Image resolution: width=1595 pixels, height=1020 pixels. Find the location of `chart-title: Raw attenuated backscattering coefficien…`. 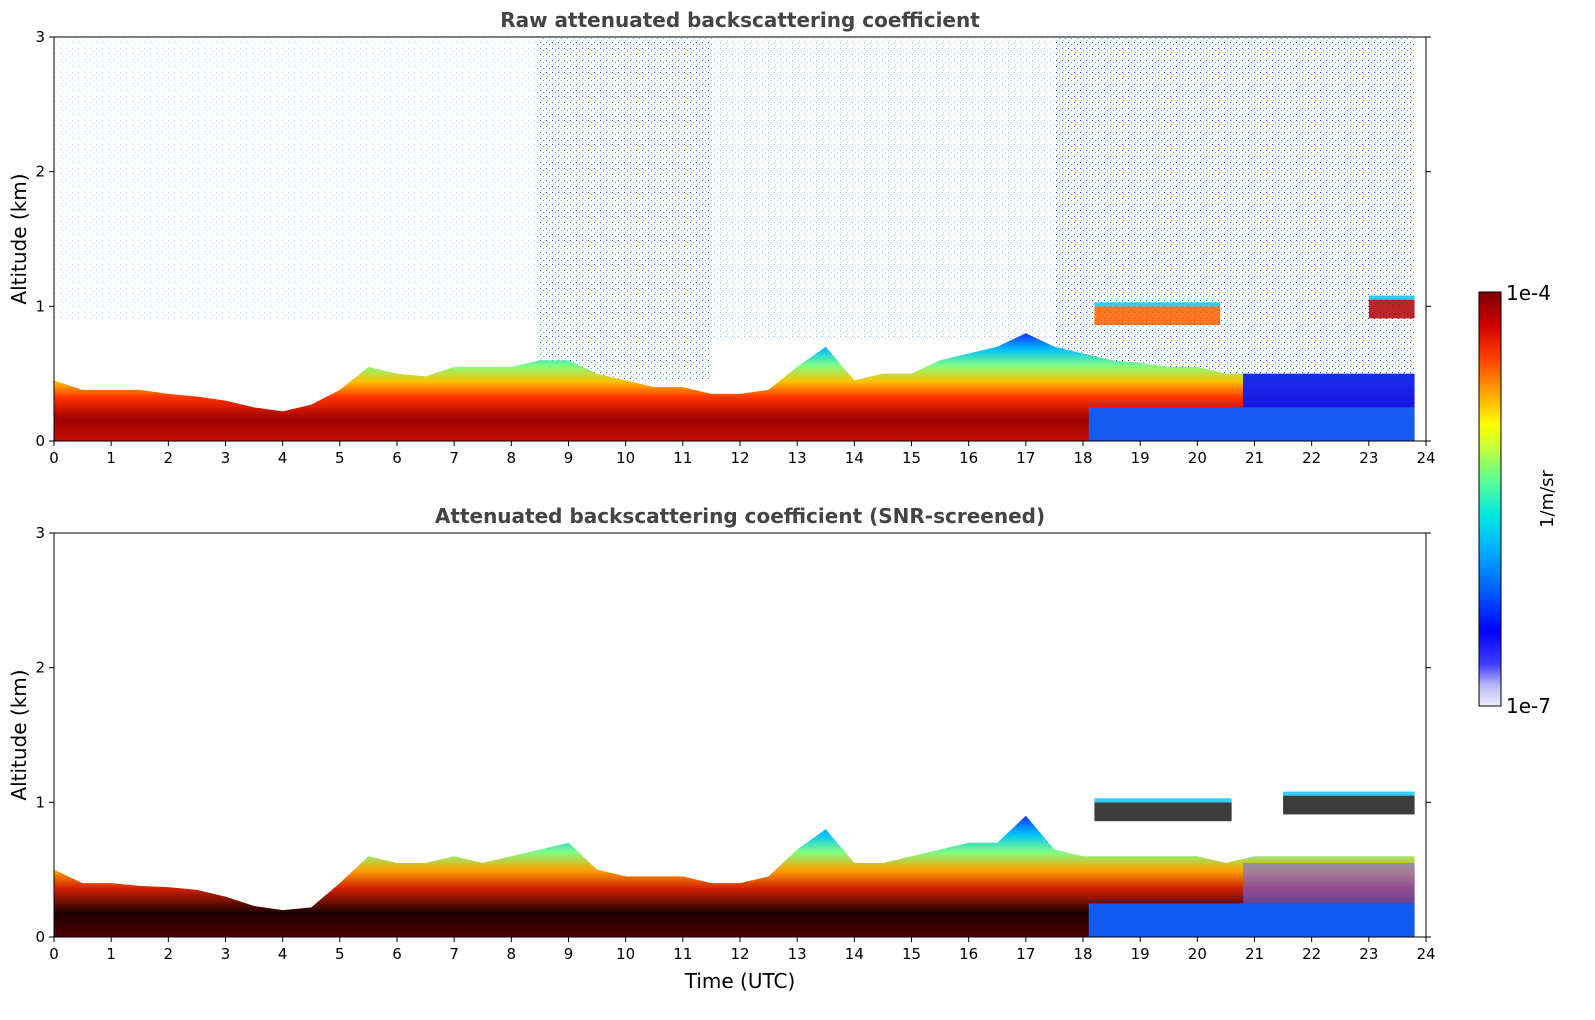

chart-title: Raw attenuated backscattering coefficien… is located at coordinates (740, 20).